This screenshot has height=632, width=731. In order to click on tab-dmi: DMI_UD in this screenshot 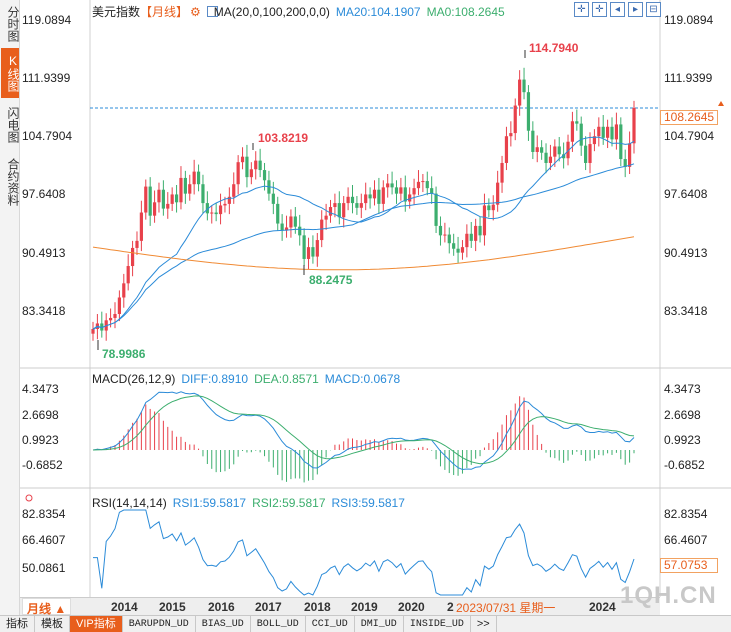, I will do `click(379, 624)`.